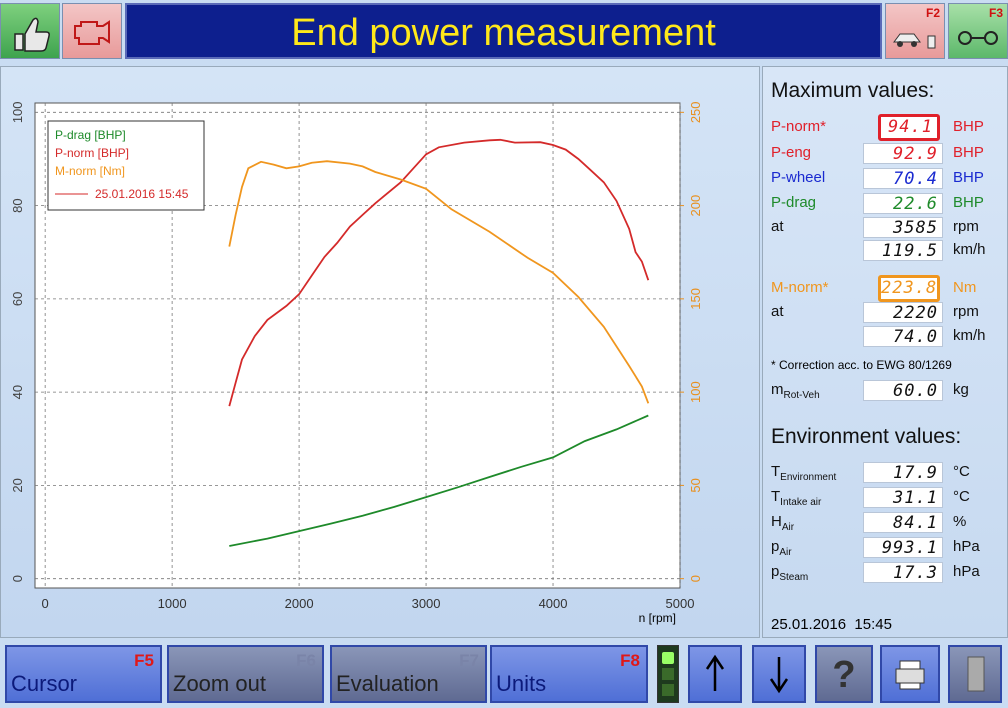 Image resolution: width=1008 pixels, height=708 pixels. What do you see at coordinates (779, 674) in the screenshot?
I see `down-button` at bounding box center [779, 674].